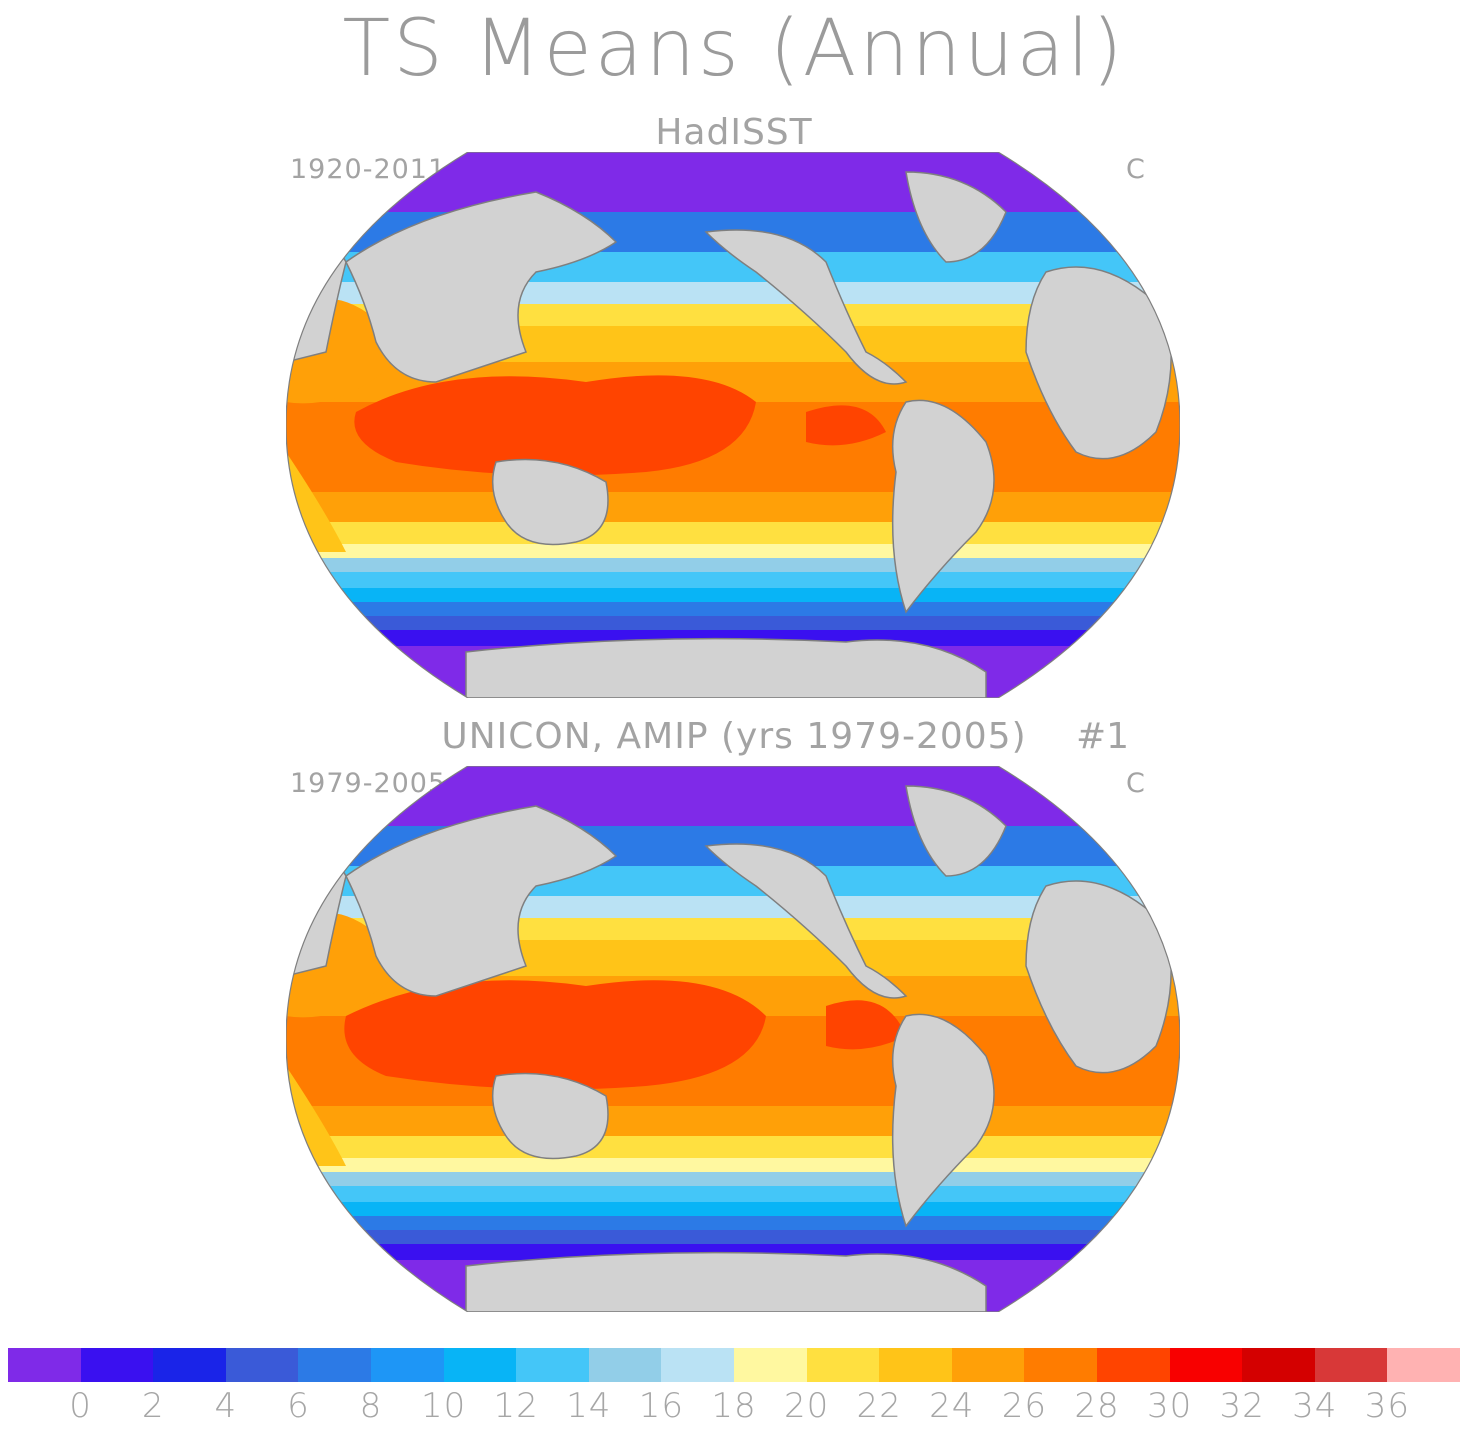  What do you see at coordinates (1135, 169) in the screenshot?
I see `panel-1-units: C` at bounding box center [1135, 169].